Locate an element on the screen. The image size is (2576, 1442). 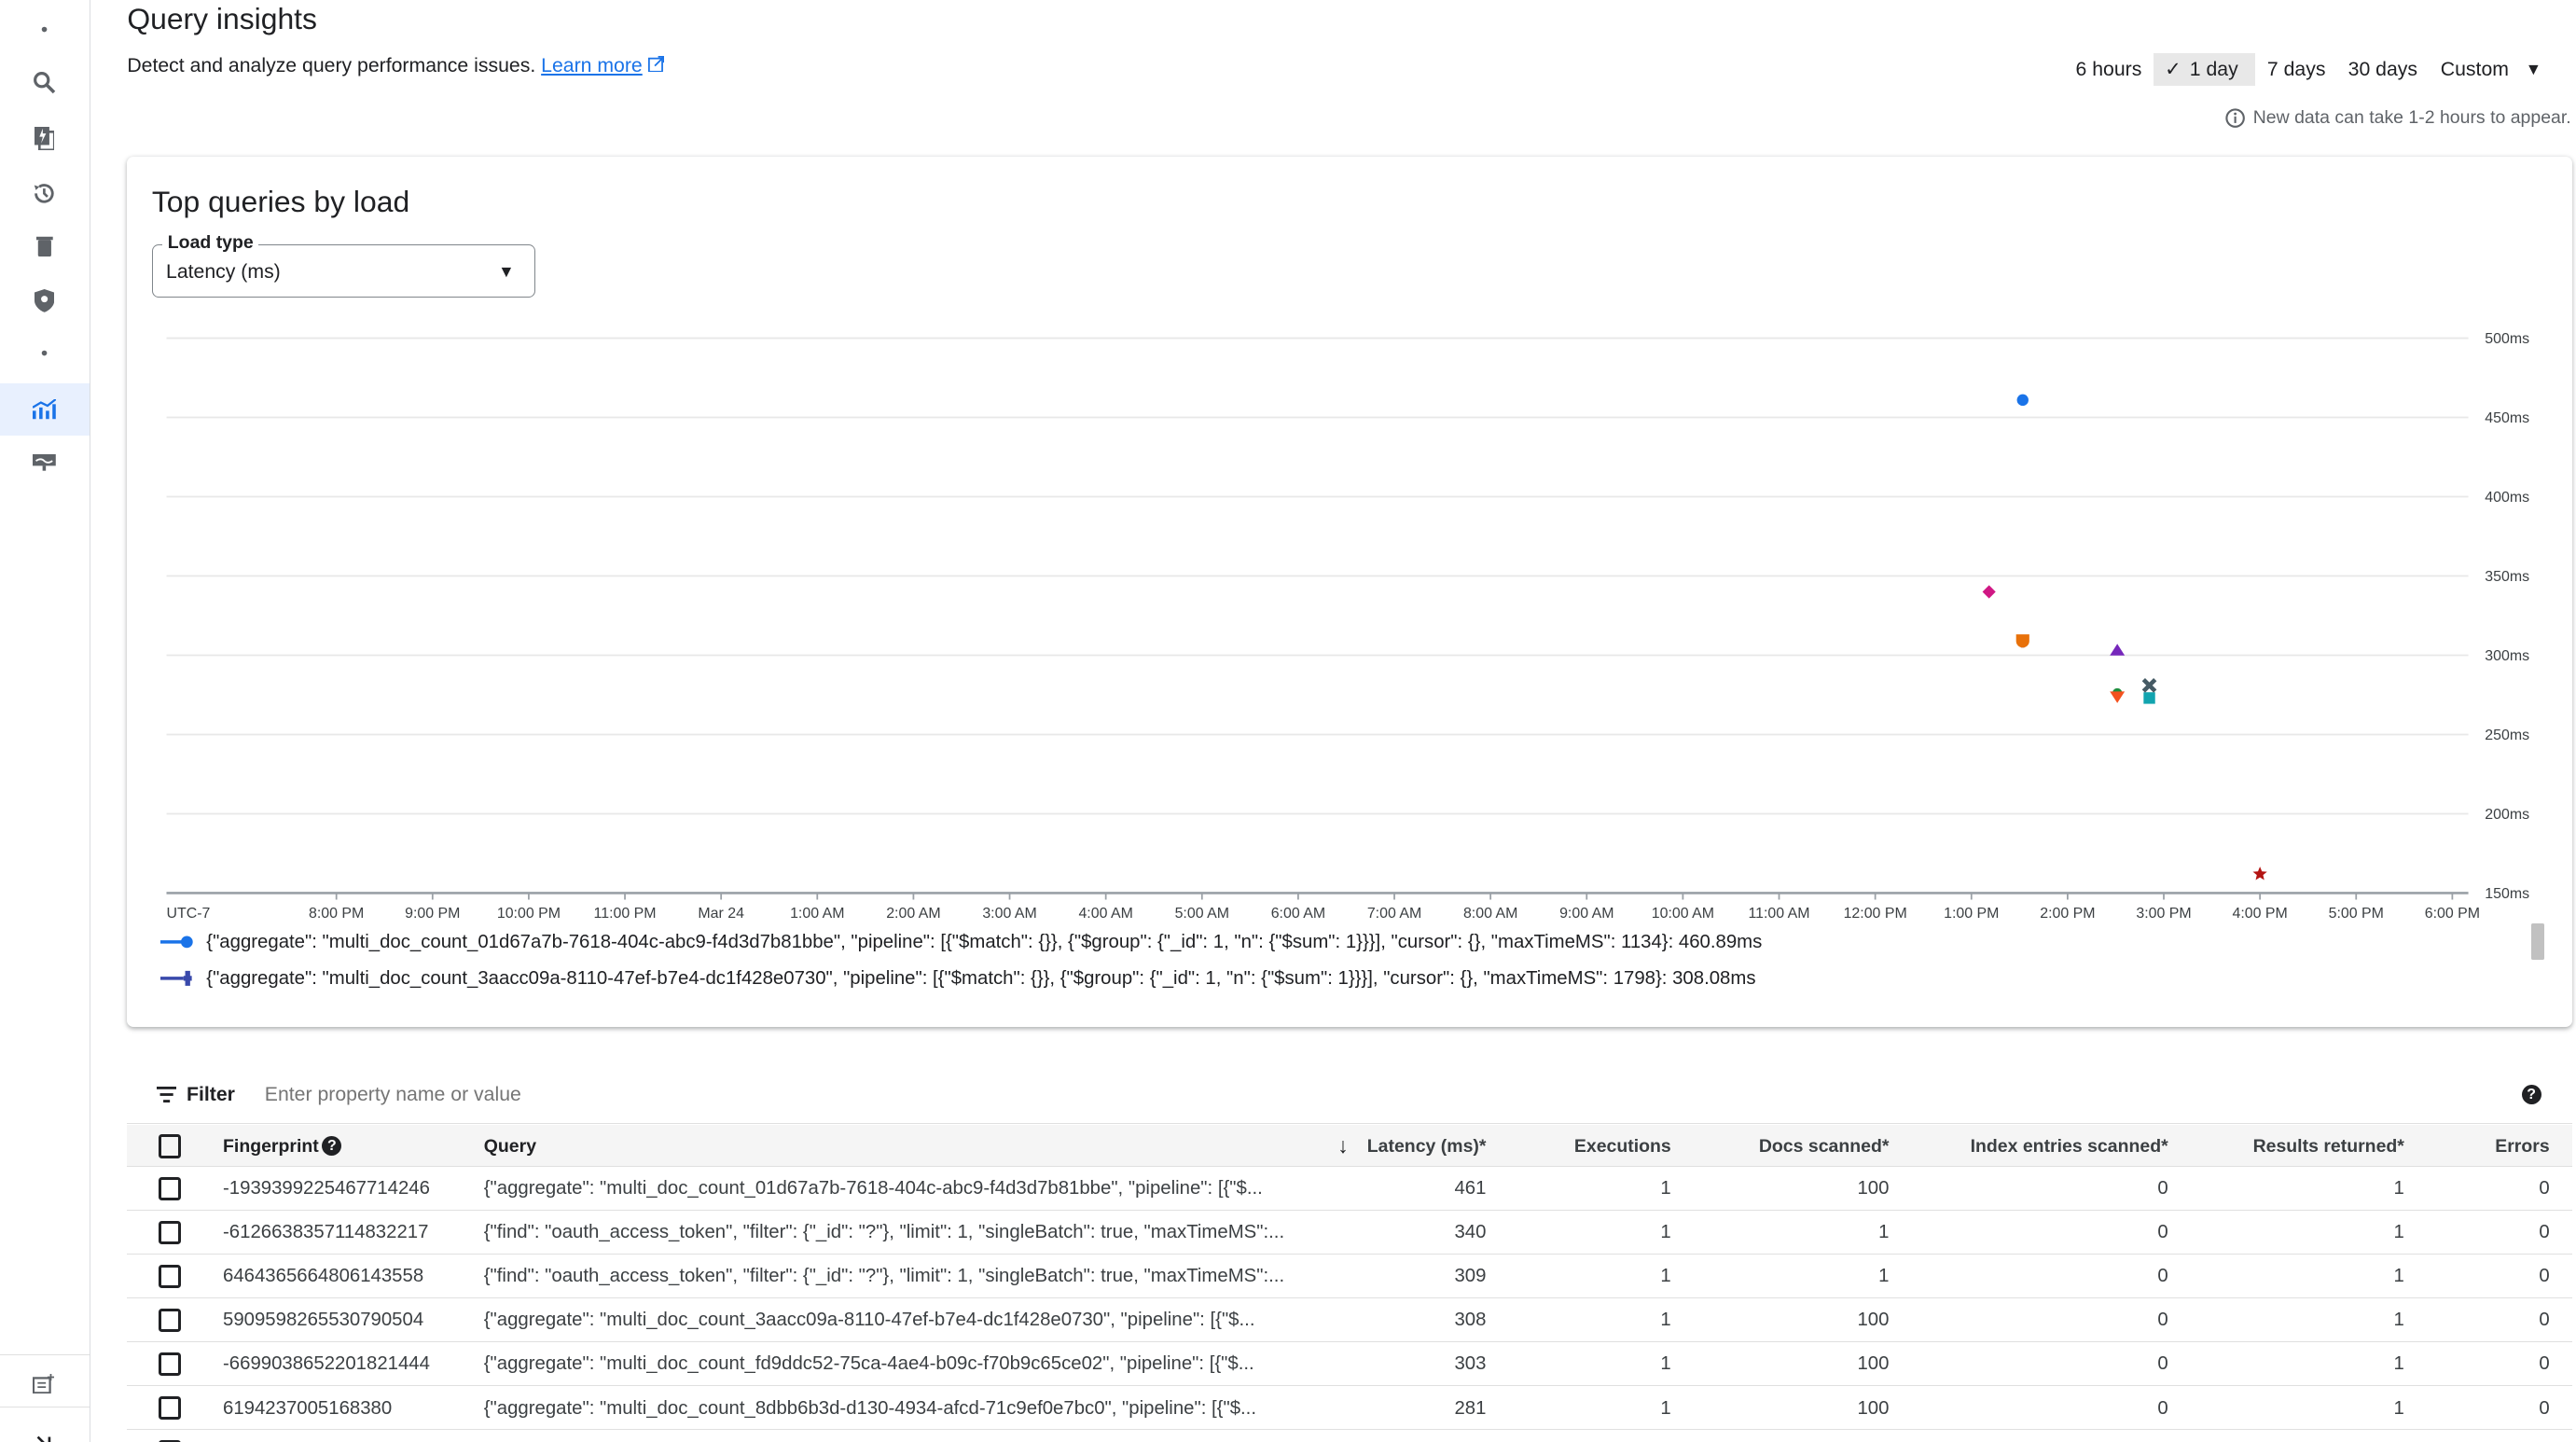
range-1-day: ✓1 day is located at coordinates (2205, 69).